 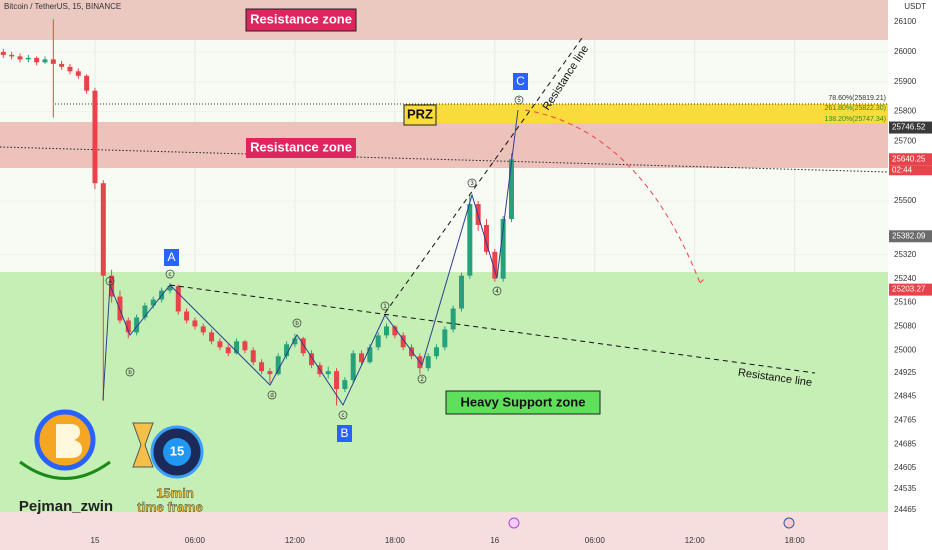 I want to click on price-label: 25203.27, so click(x=909, y=289).